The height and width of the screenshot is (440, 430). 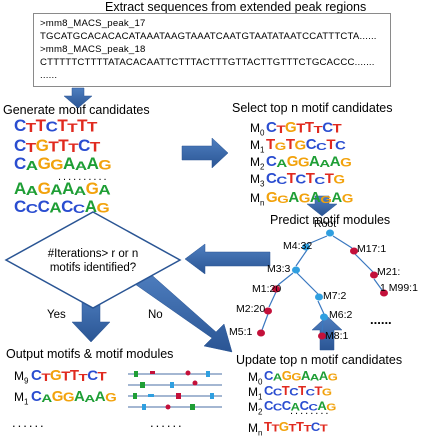 What do you see at coordinates (319, 360) in the screenshot?
I see `title-update: Update top n motif candidates` at bounding box center [319, 360].